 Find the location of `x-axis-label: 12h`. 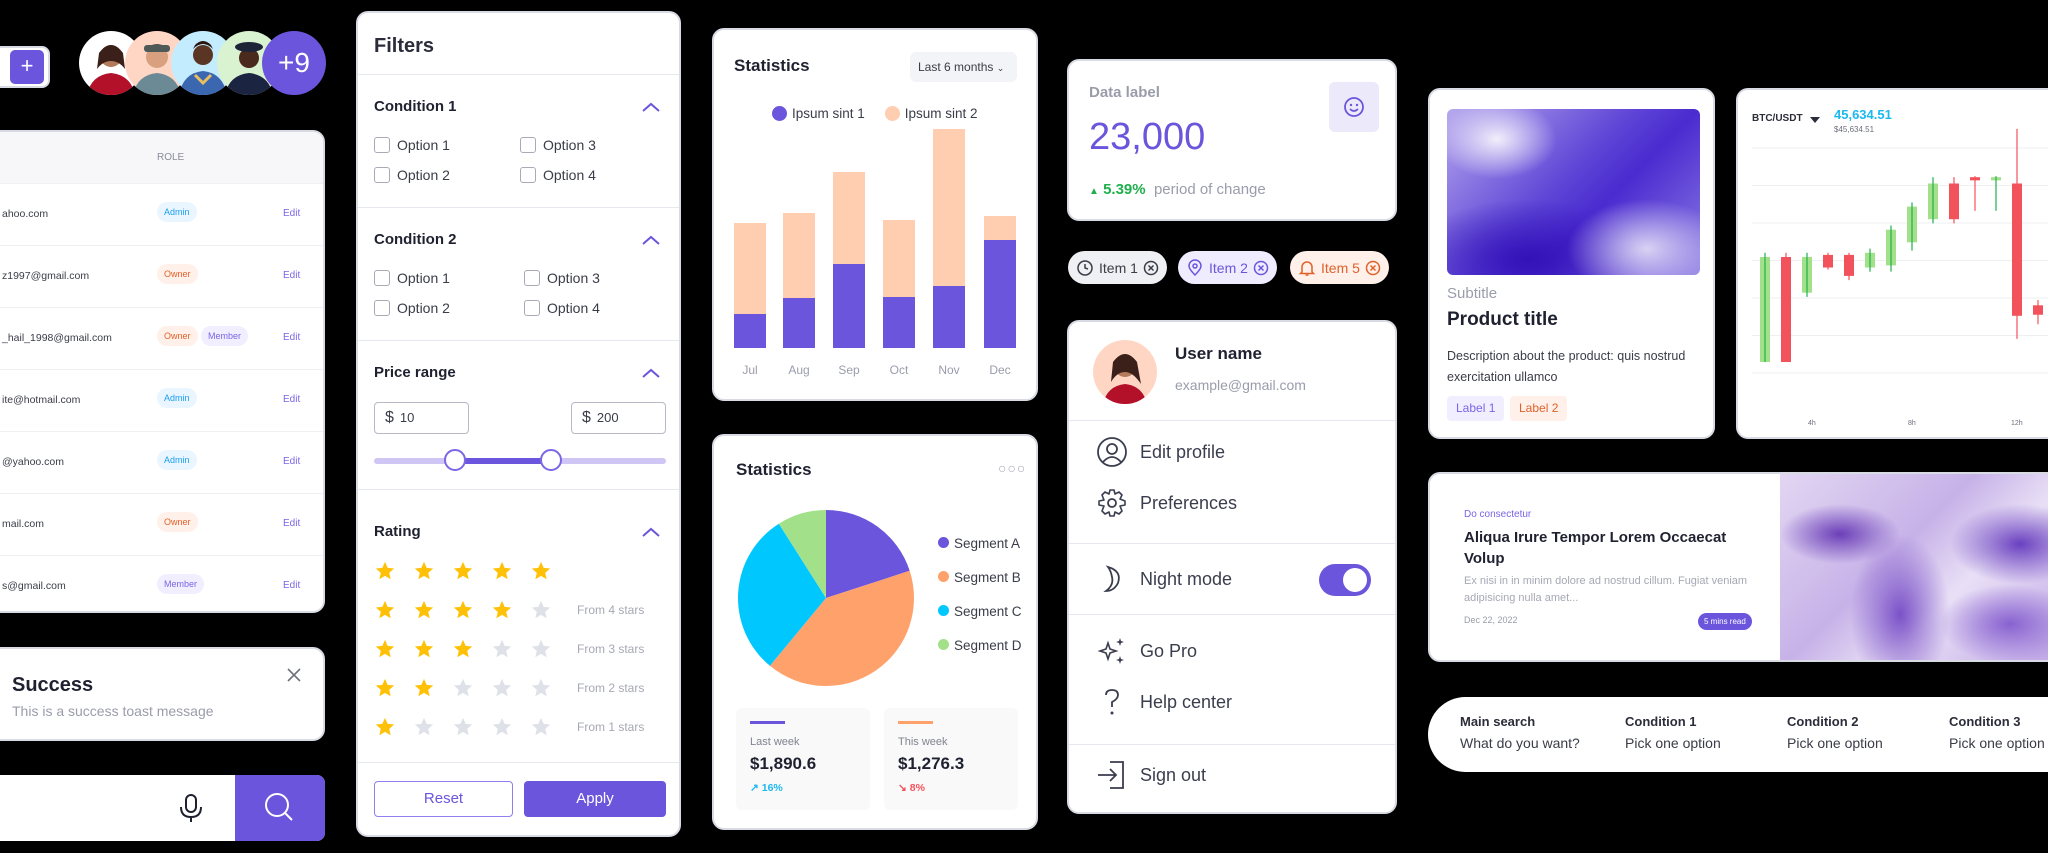

x-axis-label: 12h is located at coordinates (2017, 423).